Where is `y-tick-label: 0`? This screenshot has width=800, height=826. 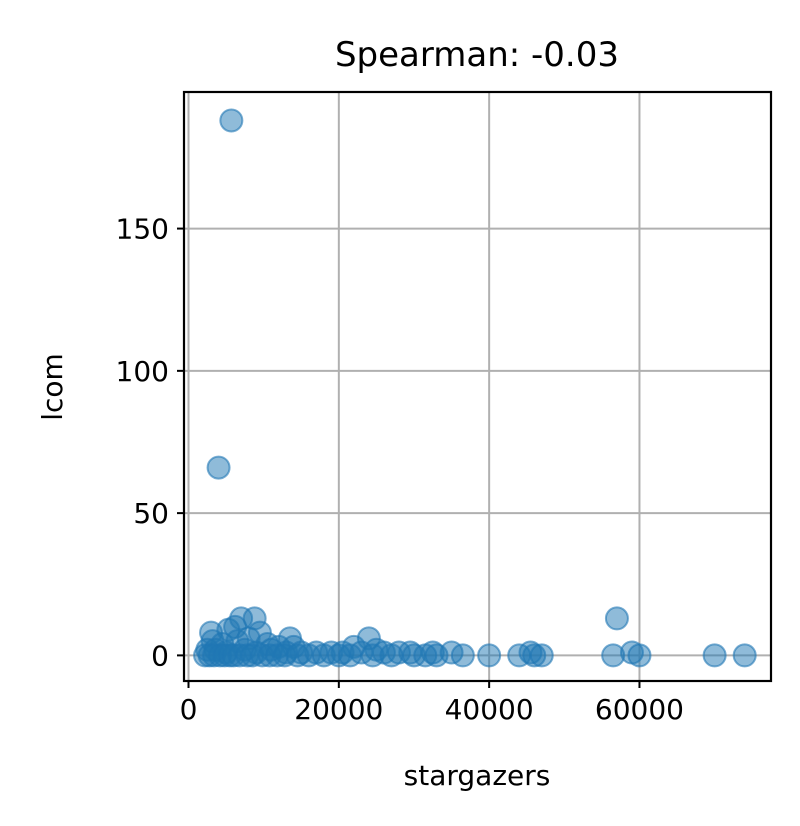
y-tick-label: 0 is located at coordinates (160, 655).